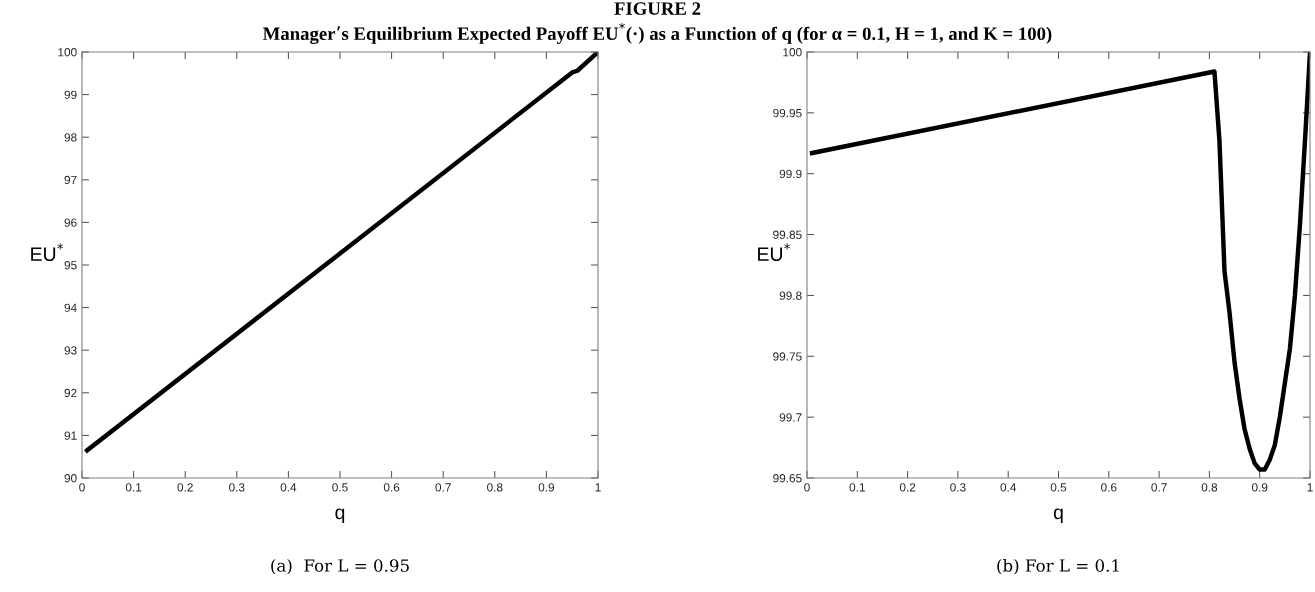 This screenshot has height=592, width=1315. What do you see at coordinates (787, 113) in the screenshot?
I see `y-tick-label: 99.95` at bounding box center [787, 113].